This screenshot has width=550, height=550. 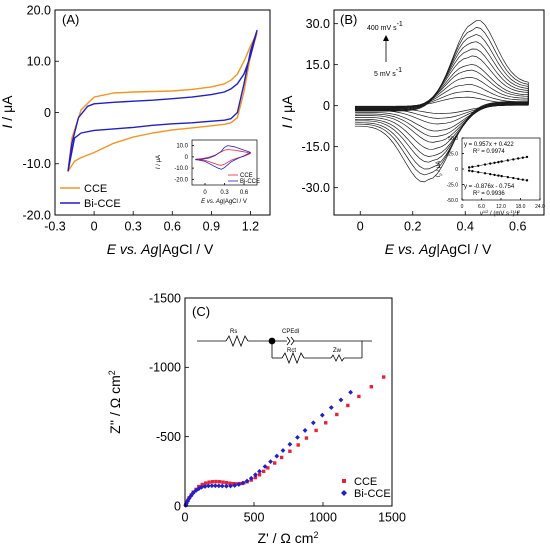 What do you see at coordinates (90, 196) in the screenshot?
I see `panel-a-legend: CCE Bi-CCE` at bounding box center [90, 196].